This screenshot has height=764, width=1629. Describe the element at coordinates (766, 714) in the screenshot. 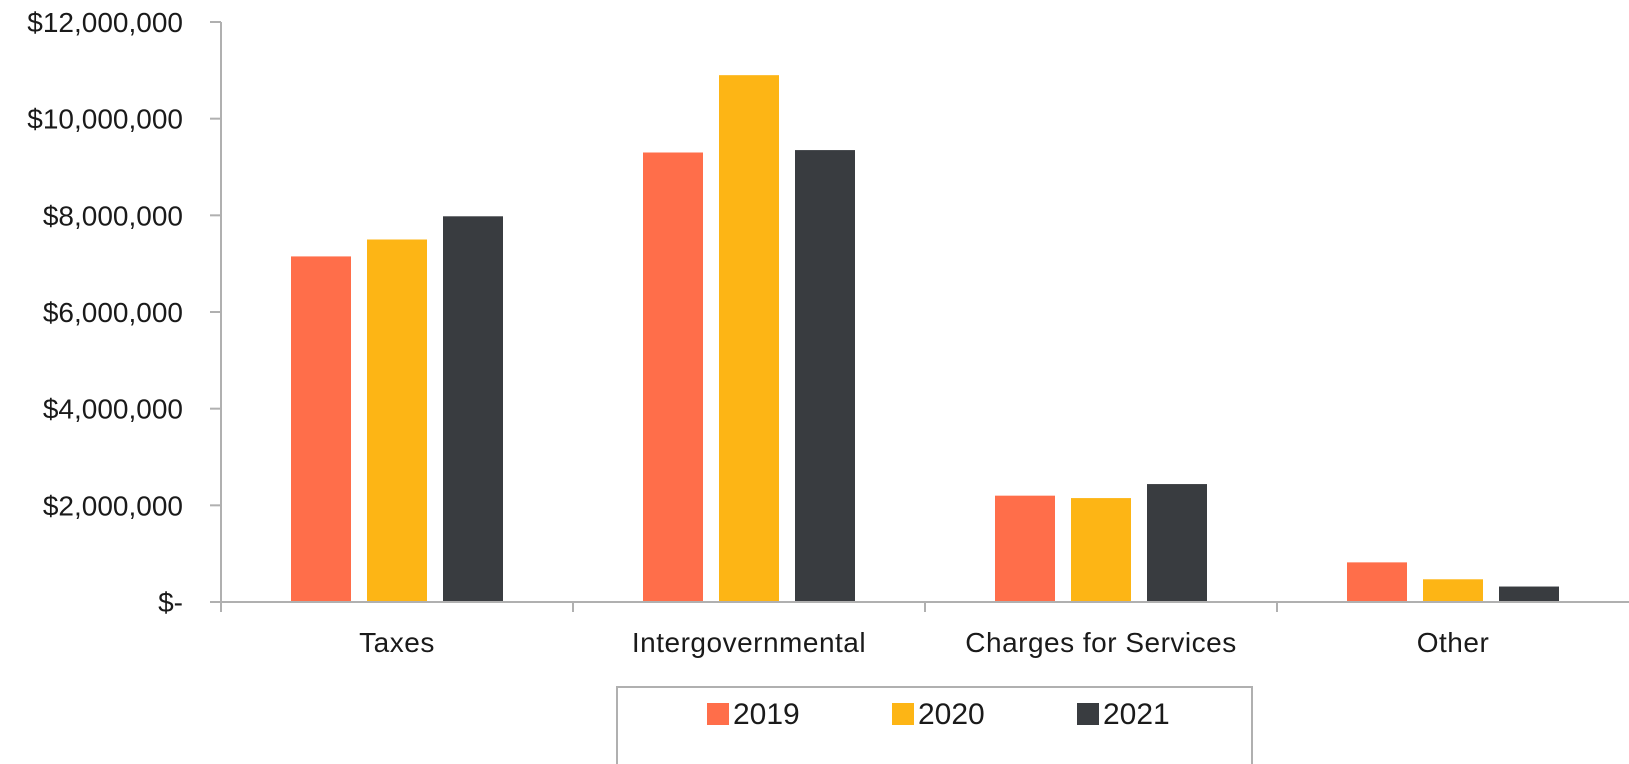

I see `legend-label-2019: 2019` at that location.